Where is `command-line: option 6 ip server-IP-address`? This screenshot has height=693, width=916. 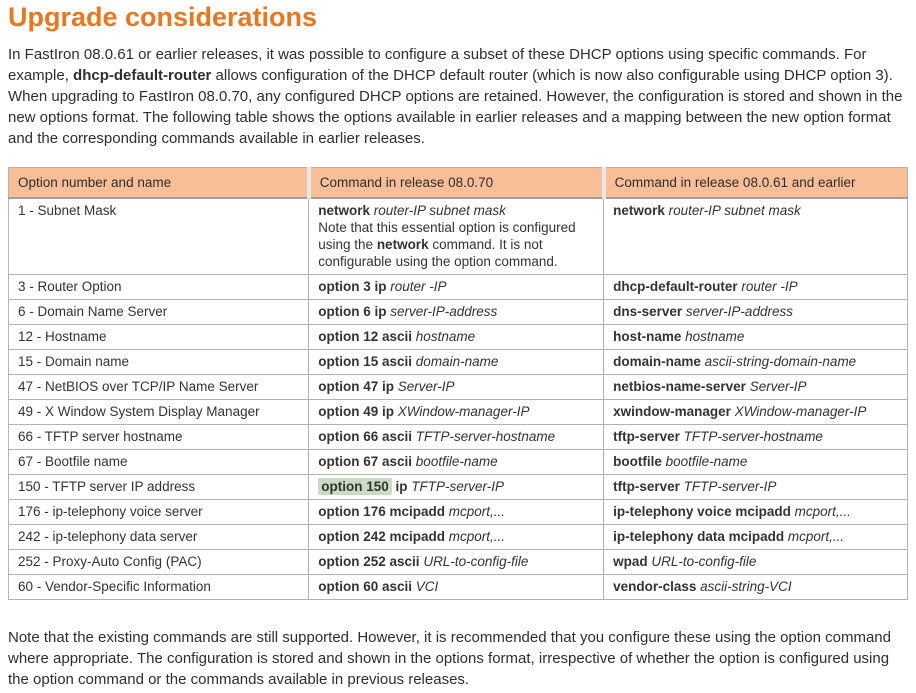 command-line: option 6 ip server-IP-address is located at coordinates (456, 311).